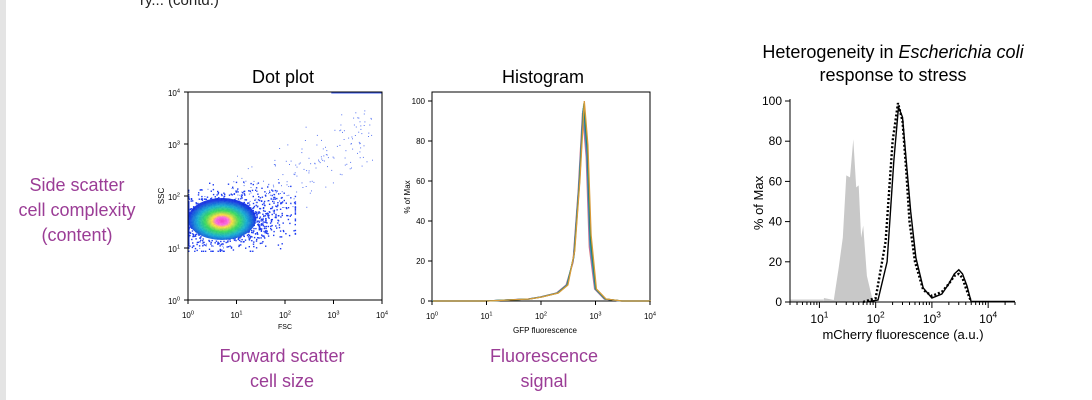 Image resolution: width=1092 pixels, height=400 pixels. I want to click on dot-plot-ytick-label: 104, so click(174, 93).